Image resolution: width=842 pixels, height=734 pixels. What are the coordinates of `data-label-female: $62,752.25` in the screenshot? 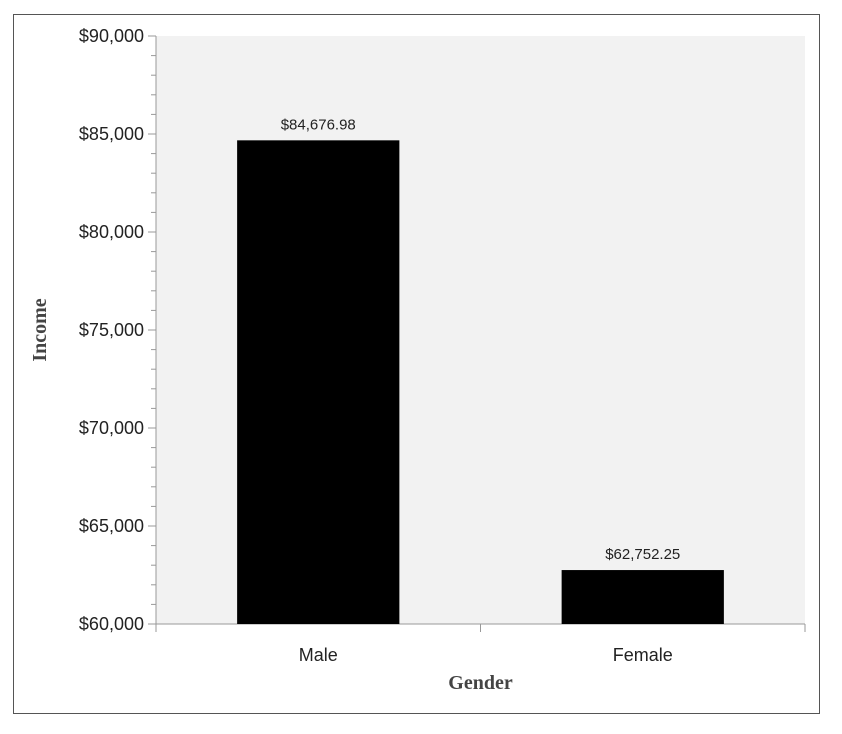 It's located at (642, 554).